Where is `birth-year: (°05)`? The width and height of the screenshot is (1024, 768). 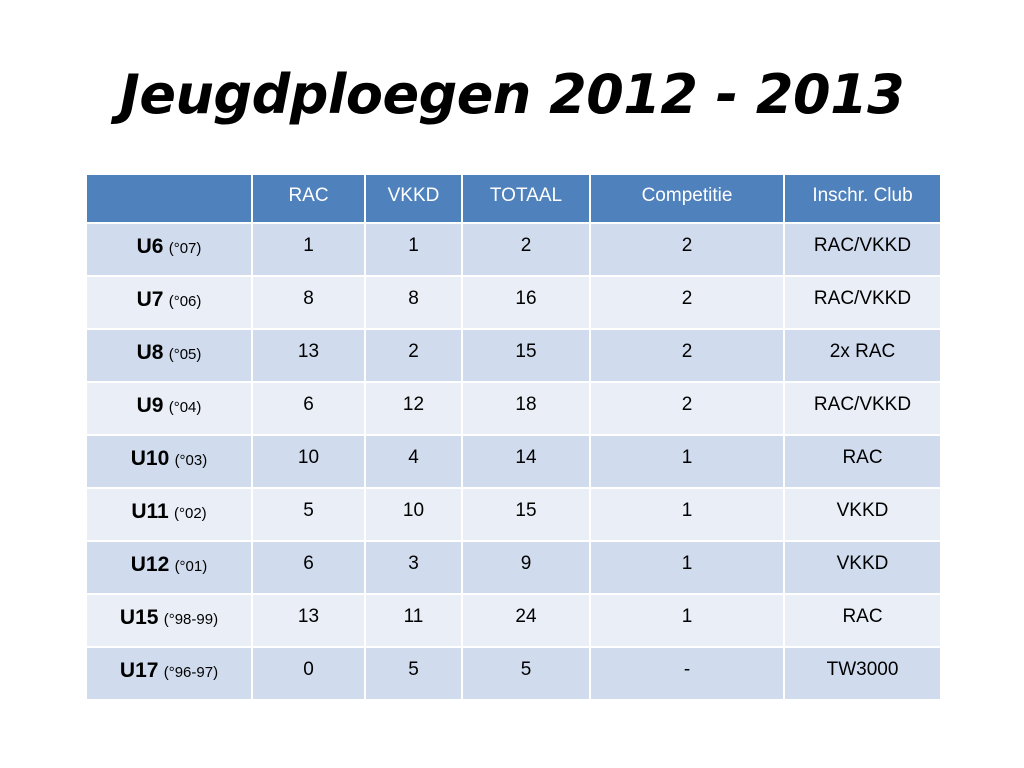
birth-year: (°05) is located at coordinates (185, 354).